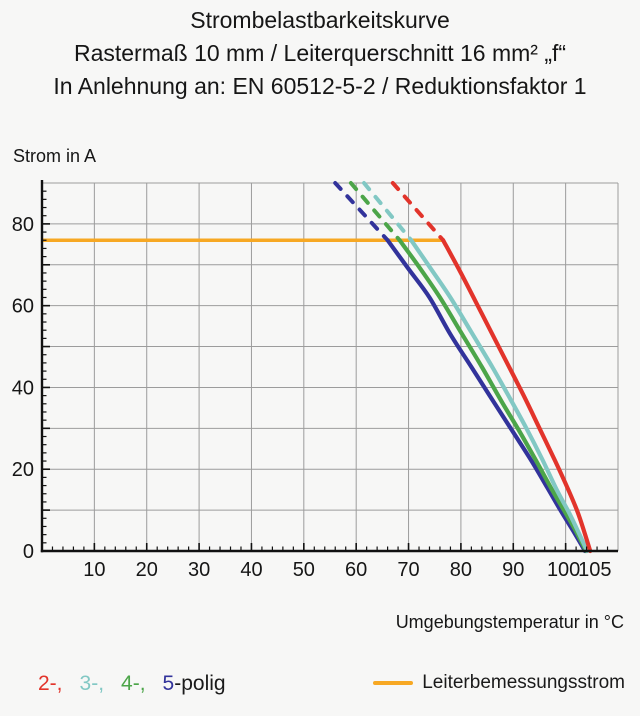  What do you see at coordinates (251, 570) in the screenshot?
I see `x-tick-label: 40` at bounding box center [251, 570].